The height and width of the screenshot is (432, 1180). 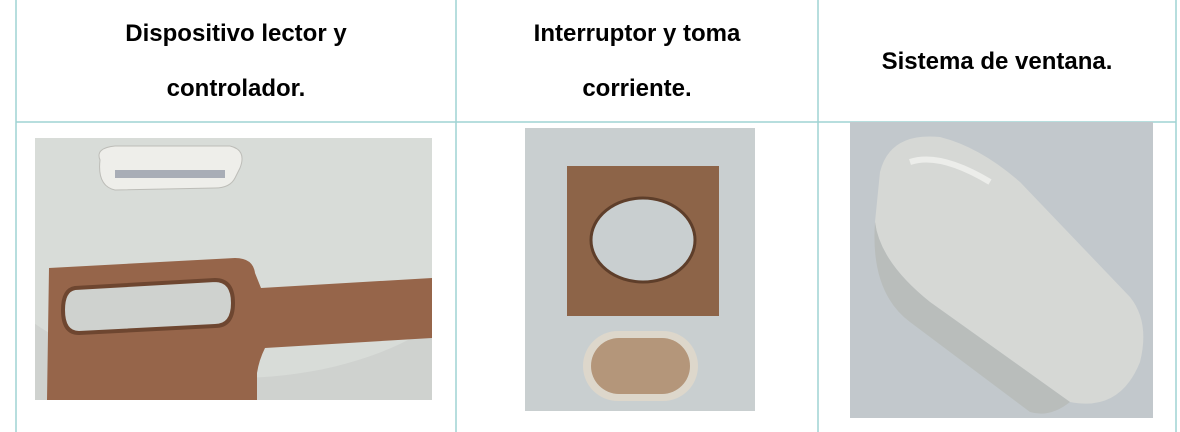 I want to click on header-cell: Interruptor y toma corriente., so click(x=637, y=61).